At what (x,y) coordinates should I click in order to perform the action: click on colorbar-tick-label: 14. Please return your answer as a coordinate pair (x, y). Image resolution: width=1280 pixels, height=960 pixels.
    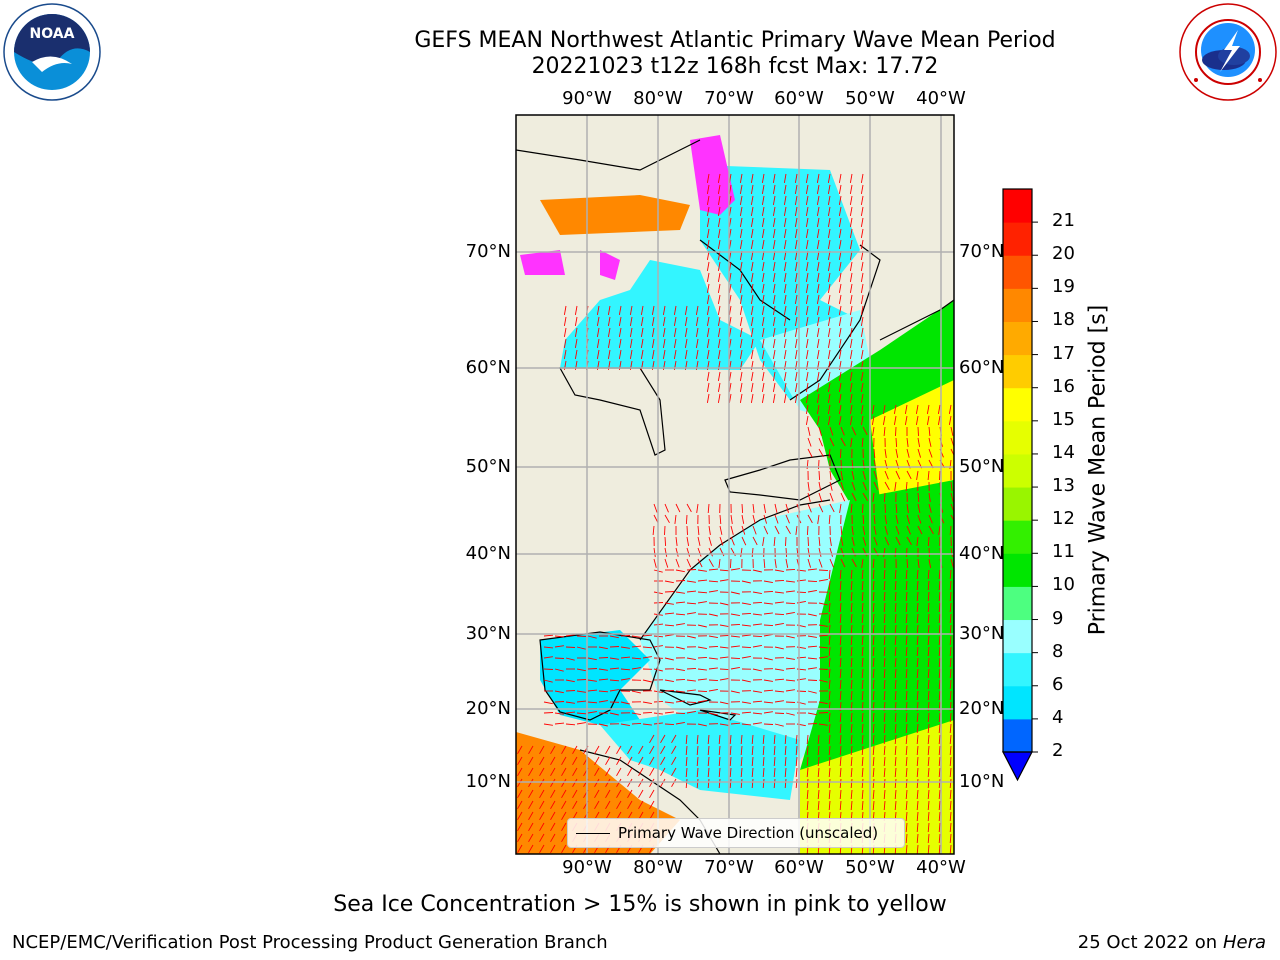
    Looking at the image, I should click on (1063, 452).